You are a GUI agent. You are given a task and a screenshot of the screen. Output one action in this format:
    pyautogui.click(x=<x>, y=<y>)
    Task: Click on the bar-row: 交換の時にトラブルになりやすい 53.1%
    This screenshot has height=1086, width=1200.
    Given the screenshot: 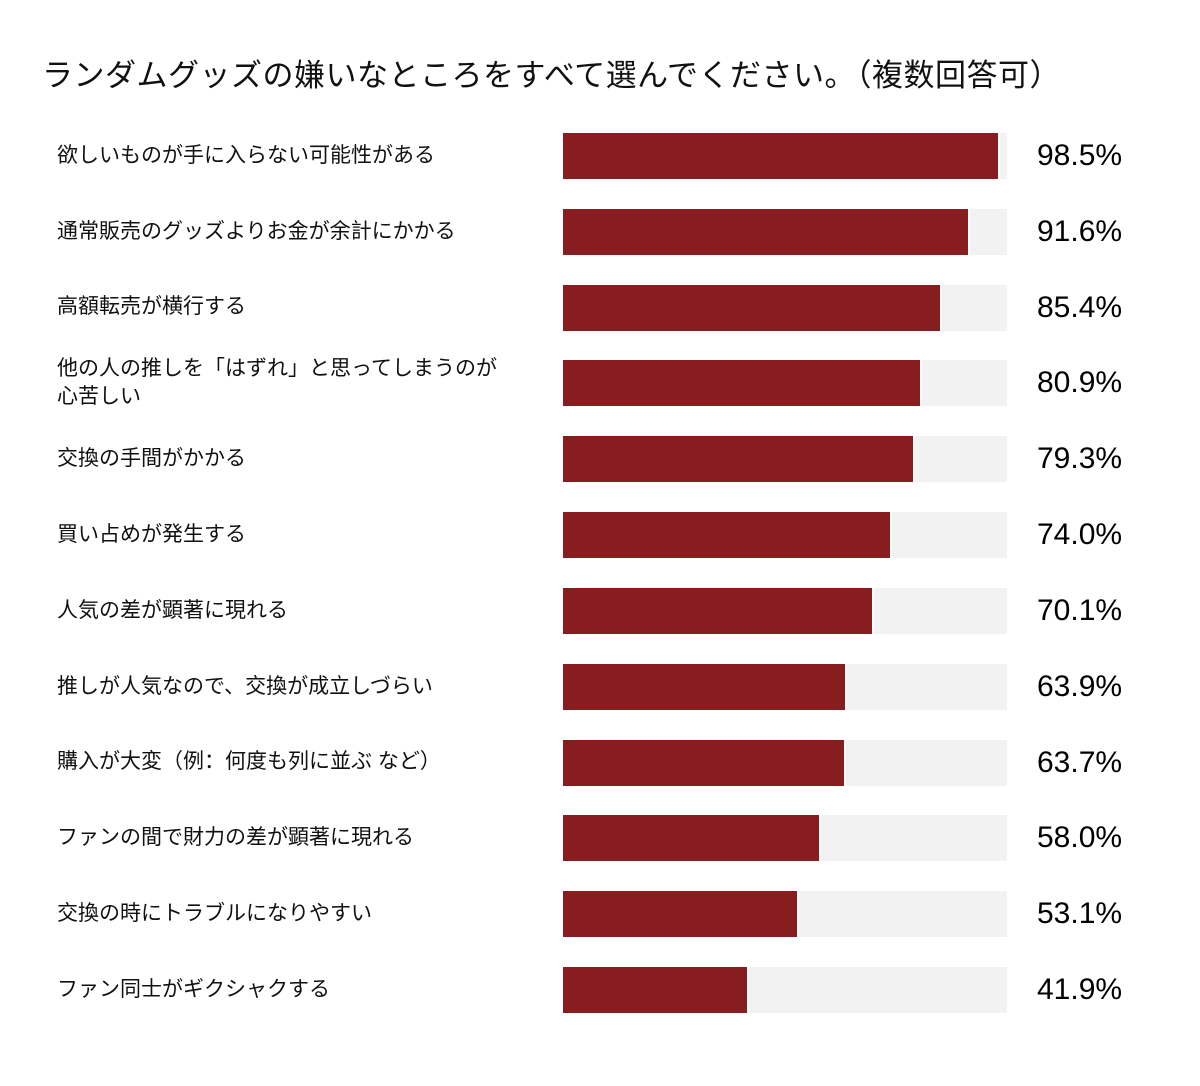 What is the action you would take?
    pyautogui.click(x=622, y=914)
    